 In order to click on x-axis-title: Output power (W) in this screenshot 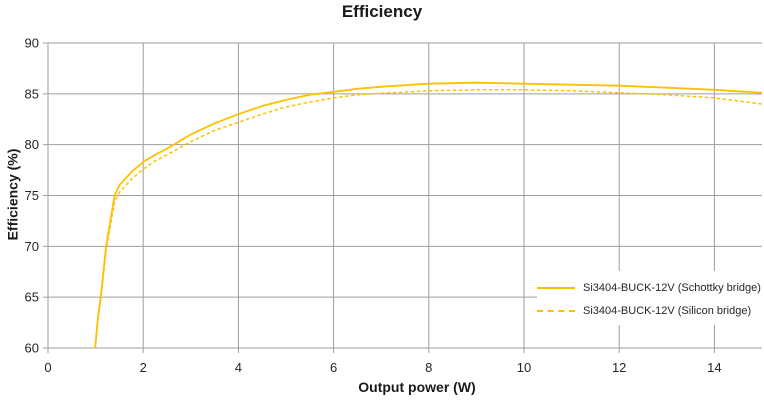, I will do `click(417, 387)`.